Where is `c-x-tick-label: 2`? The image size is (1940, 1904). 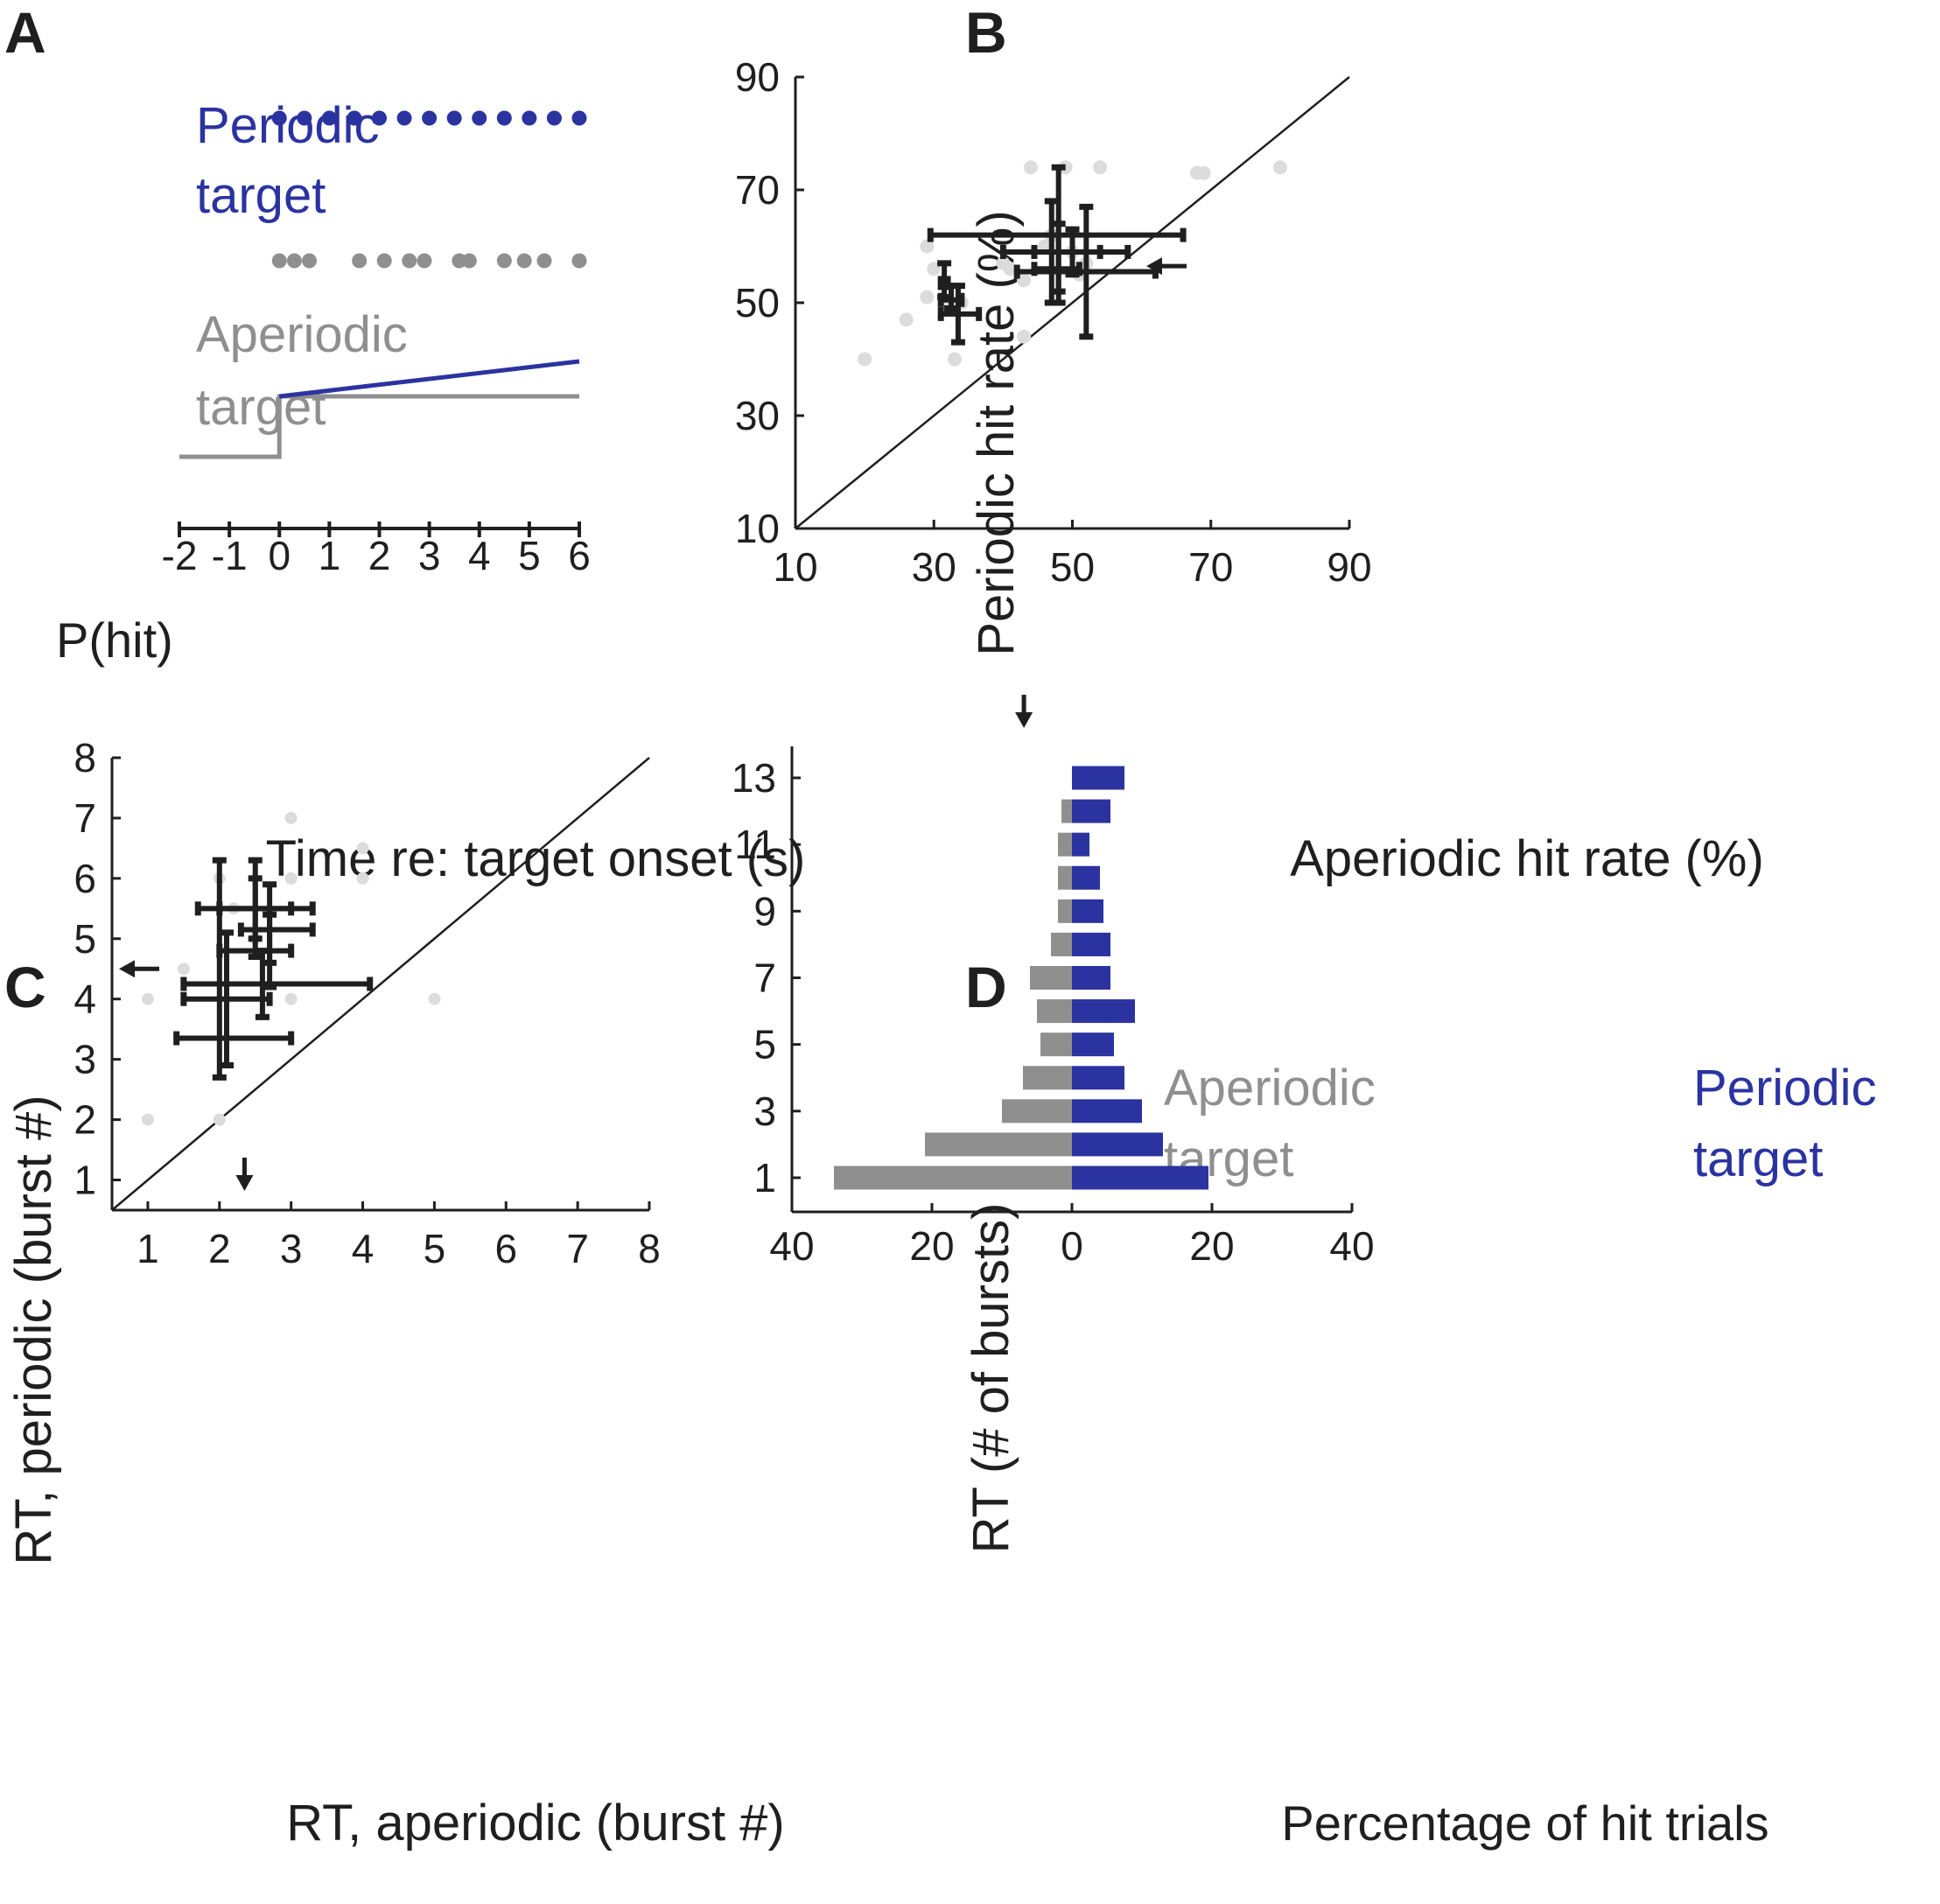 c-x-tick-label: 2 is located at coordinates (219, 1248).